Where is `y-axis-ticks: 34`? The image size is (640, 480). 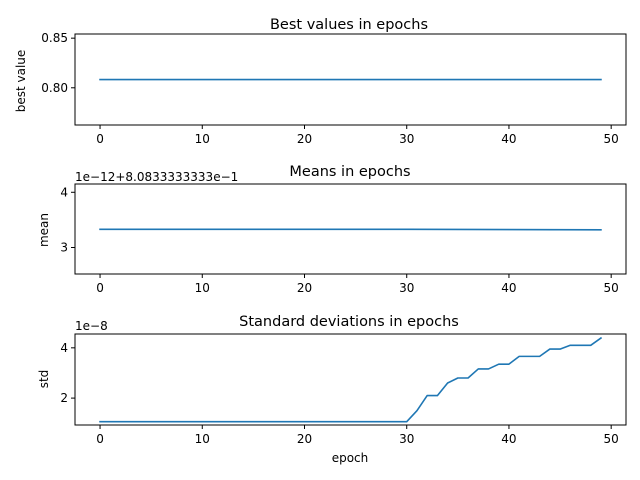
y-axis-ticks: 34 is located at coordinates (67, 219).